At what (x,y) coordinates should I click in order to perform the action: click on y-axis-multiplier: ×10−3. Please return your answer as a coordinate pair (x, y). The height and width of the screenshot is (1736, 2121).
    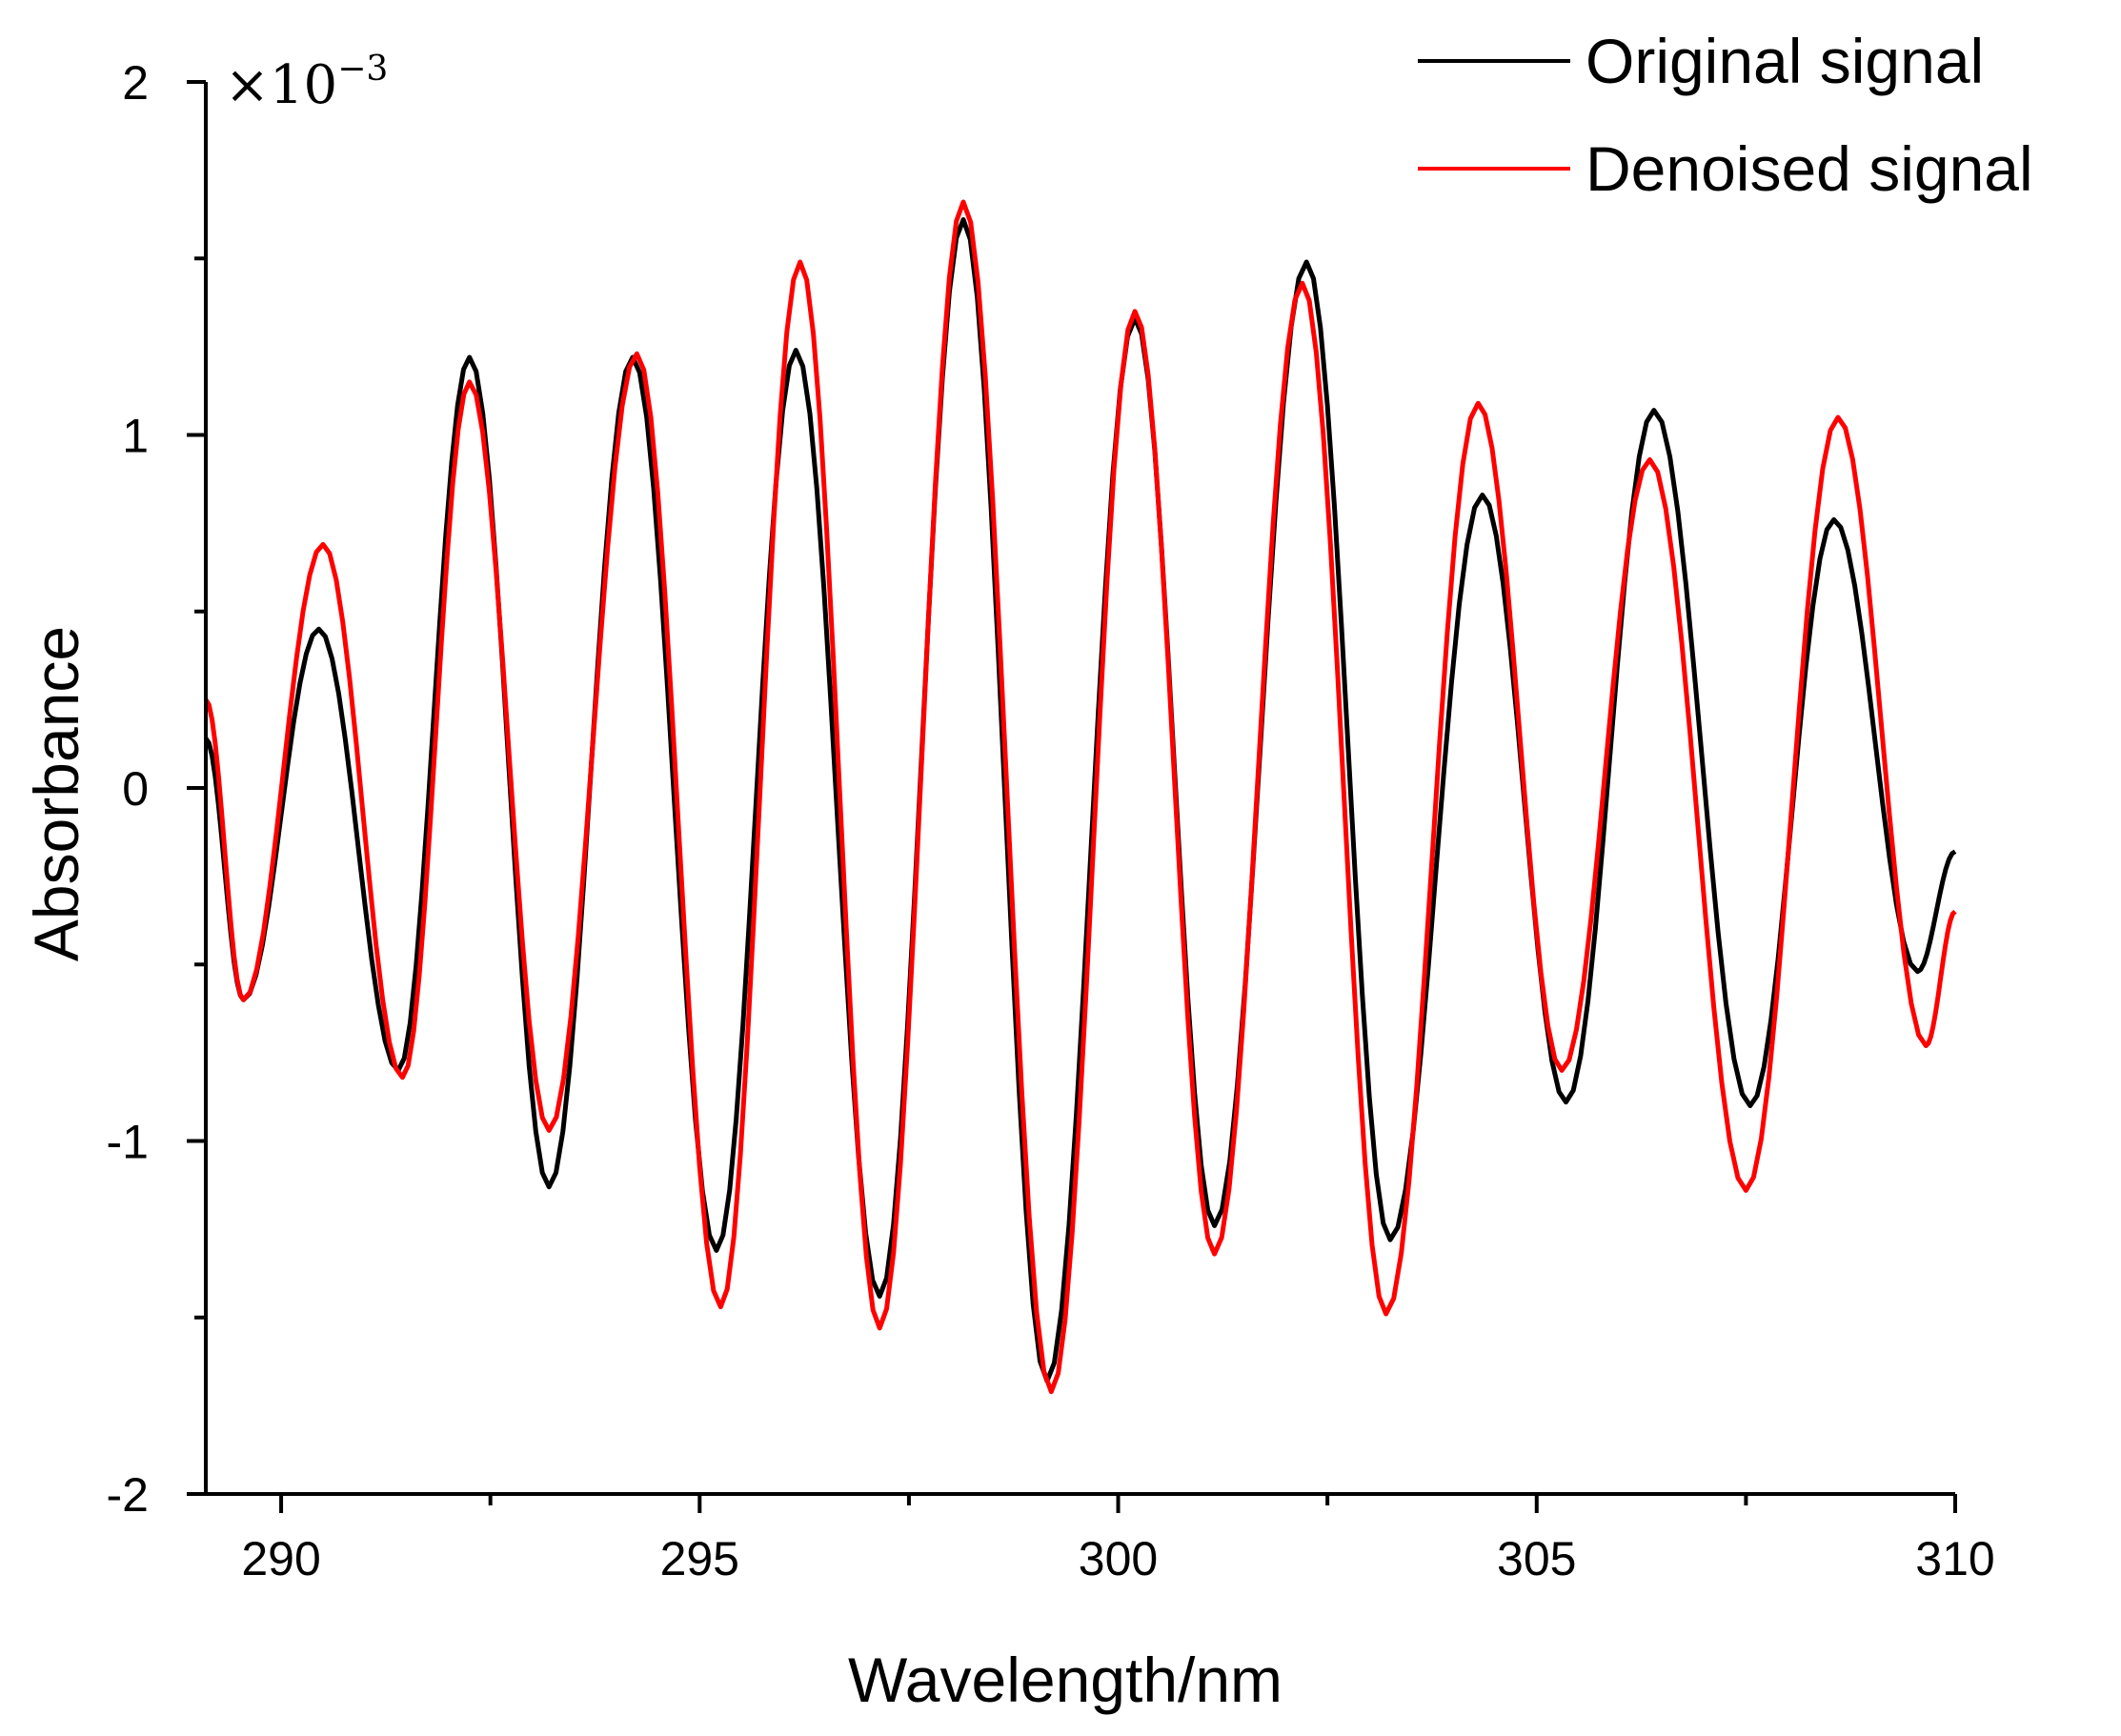
    Looking at the image, I should click on (306, 83).